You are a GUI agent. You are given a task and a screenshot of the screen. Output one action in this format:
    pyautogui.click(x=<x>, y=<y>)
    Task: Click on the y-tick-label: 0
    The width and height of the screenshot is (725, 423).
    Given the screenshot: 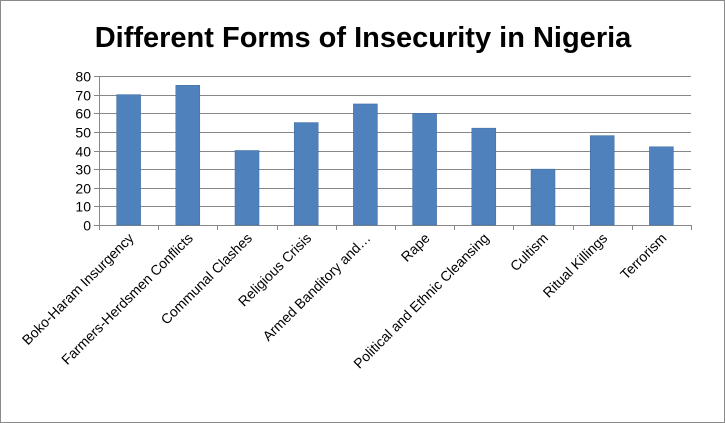 What is the action you would take?
    pyautogui.click(x=87, y=226)
    